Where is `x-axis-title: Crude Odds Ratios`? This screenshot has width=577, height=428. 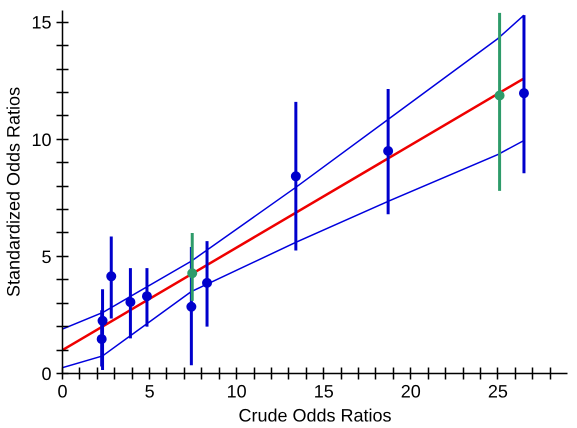 x-axis-title: Crude Odds Ratios is located at coordinates (315, 416).